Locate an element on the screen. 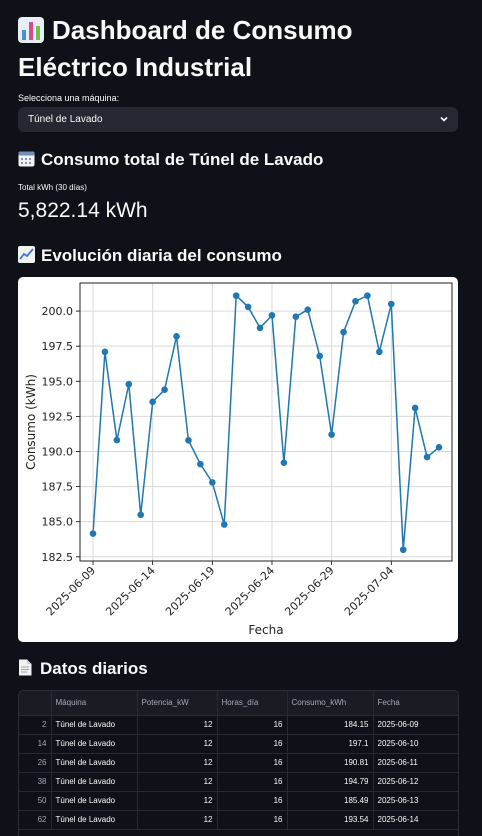  cell-fecha: 2025-06-11 is located at coordinates (415, 763).